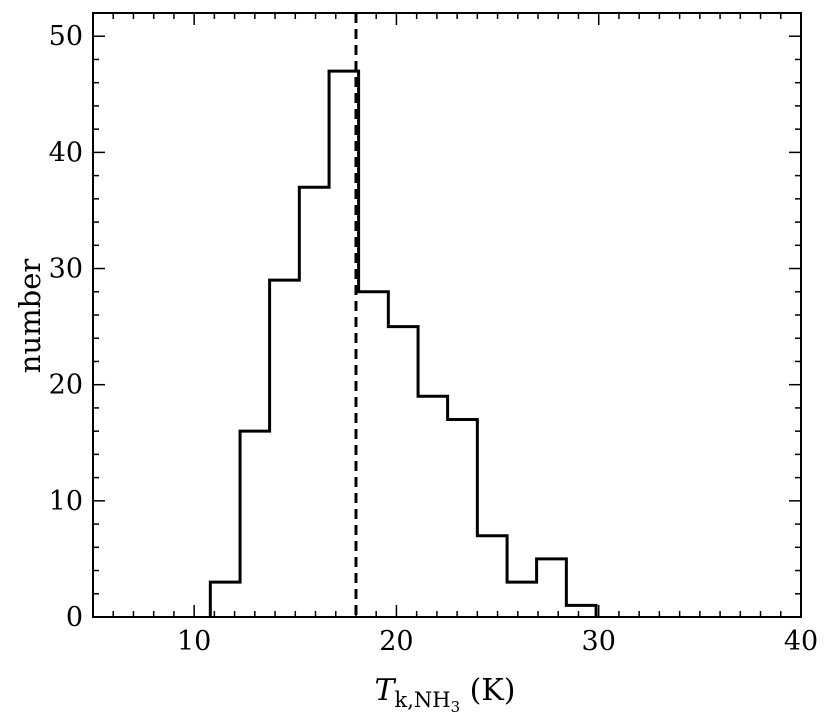 The width and height of the screenshot is (831, 714). Describe the element at coordinates (599, 641) in the screenshot. I see `x-tick-label: 30` at that location.